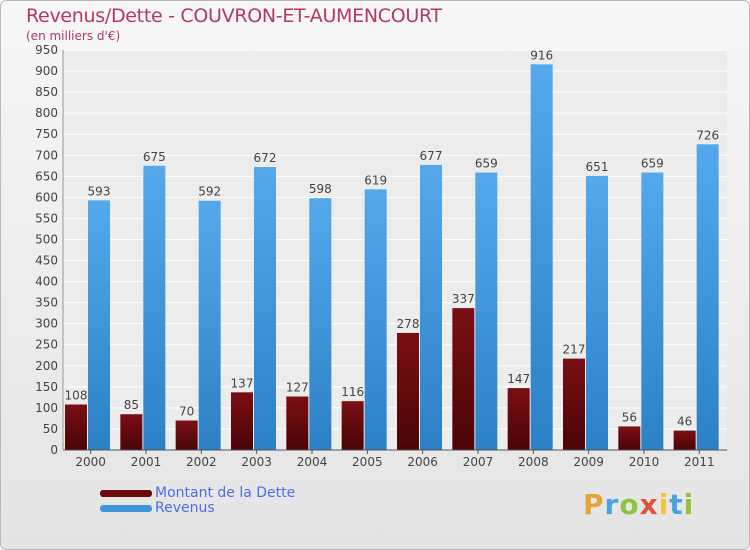  Describe the element at coordinates (431, 156) in the screenshot. I see `data-label-revenus: 677` at that location.